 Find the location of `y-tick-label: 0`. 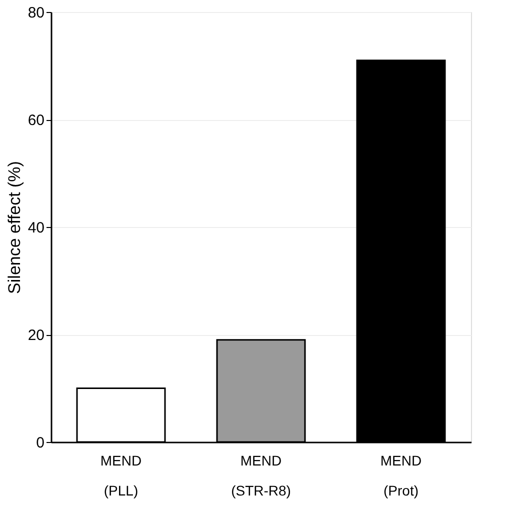

y-tick-label: 0 is located at coordinates (40, 443).